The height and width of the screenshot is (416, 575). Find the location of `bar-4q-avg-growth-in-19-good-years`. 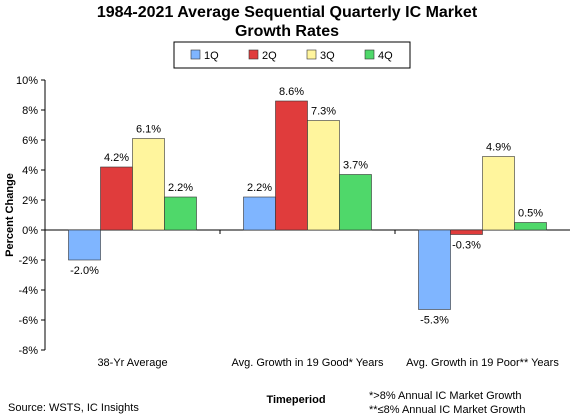

bar-4q-avg-growth-in-19-good-years is located at coordinates (355, 202).